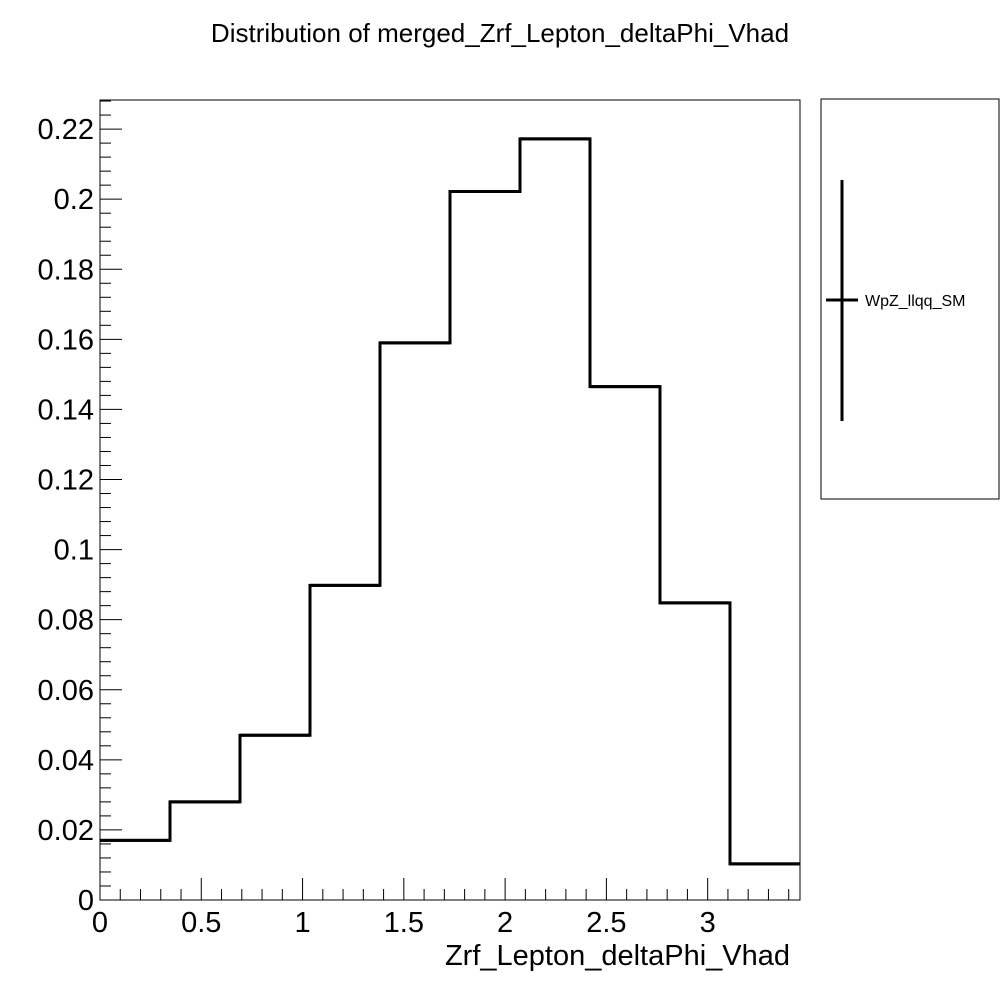  I want to click on y-tick-label: 0.2, so click(74, 200).